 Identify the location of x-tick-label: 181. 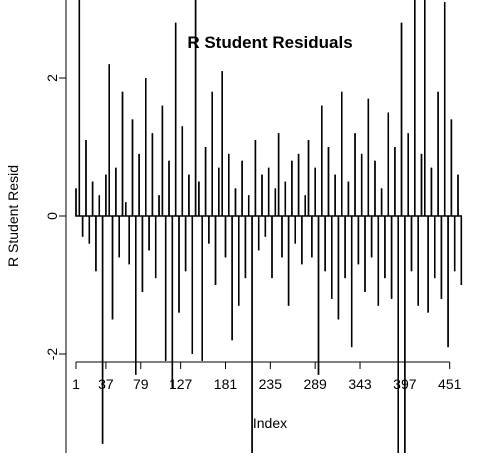
(226, 384).